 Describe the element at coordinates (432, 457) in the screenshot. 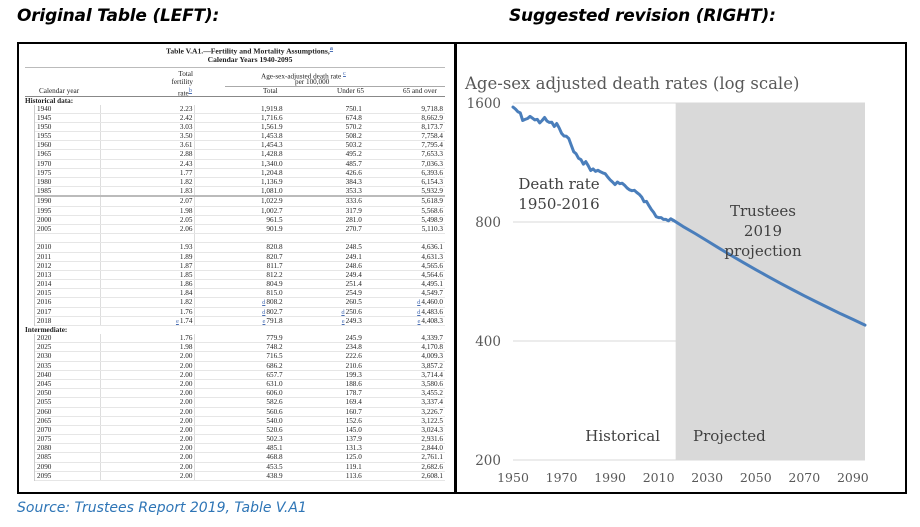

I see `cell-over65-value: 2,761.1` at that location.